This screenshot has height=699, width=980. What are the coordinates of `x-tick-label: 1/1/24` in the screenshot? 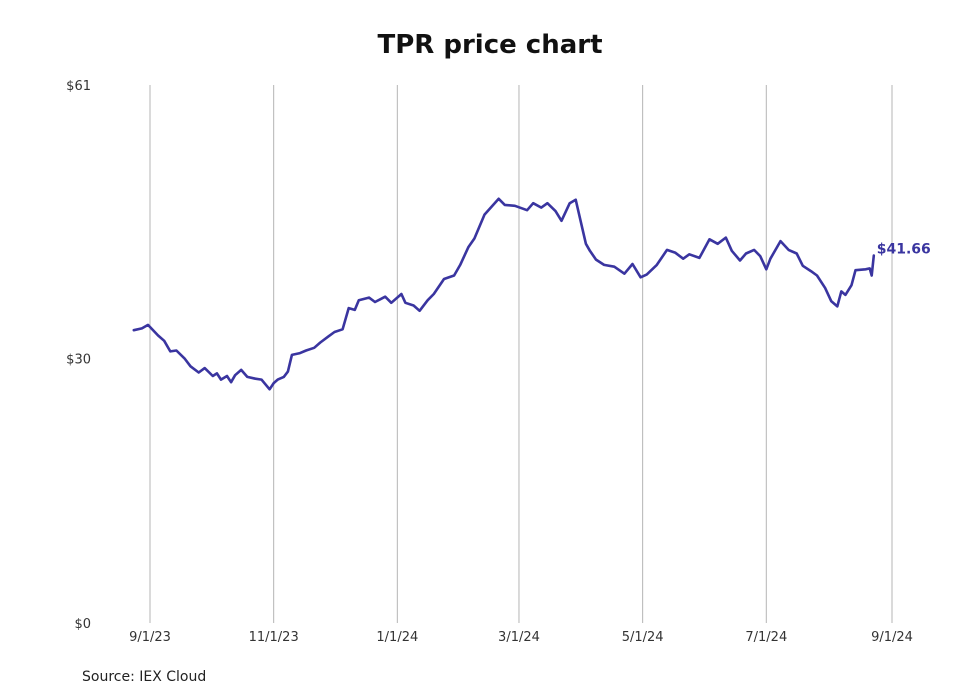 It's located at (397, 637).